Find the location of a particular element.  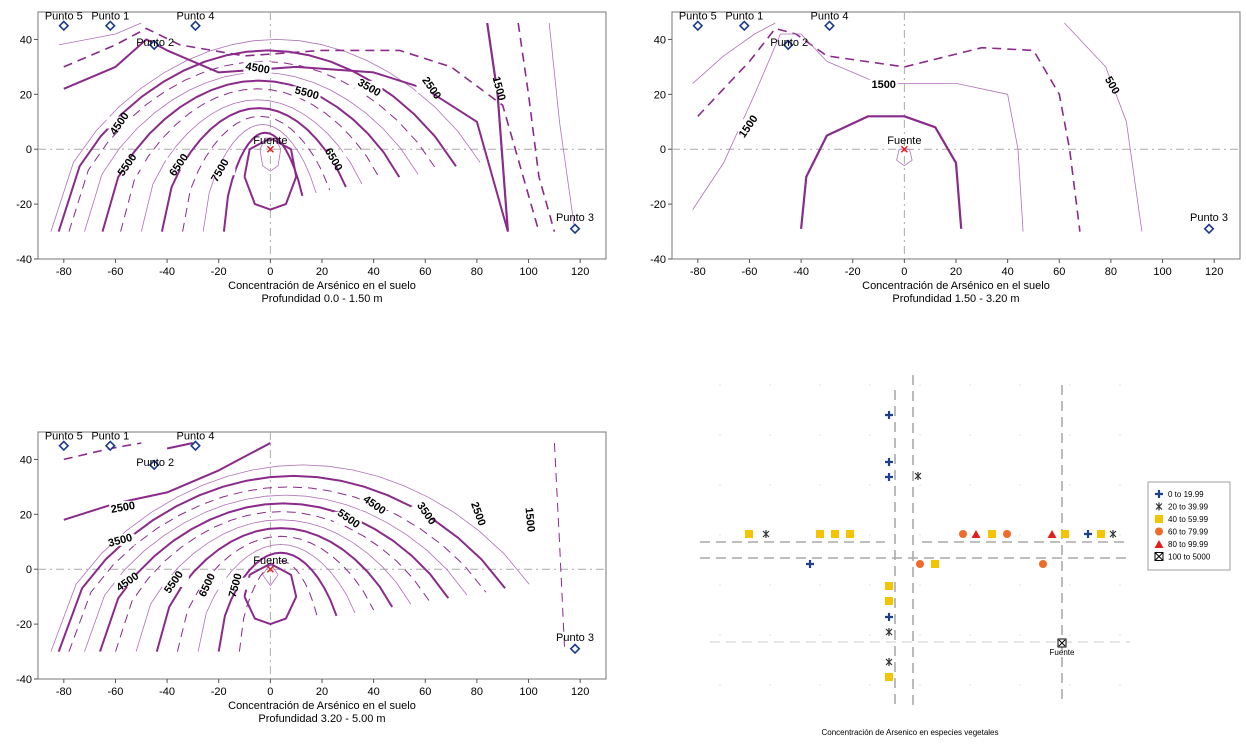

legend-label-4: 80 to 99.99 is located at coordinates (1188, 544).